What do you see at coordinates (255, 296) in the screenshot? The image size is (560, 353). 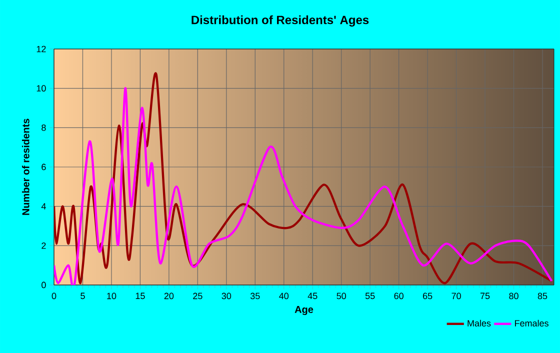 I see `x-tick-label: 35` at bounding box center [255, 296].